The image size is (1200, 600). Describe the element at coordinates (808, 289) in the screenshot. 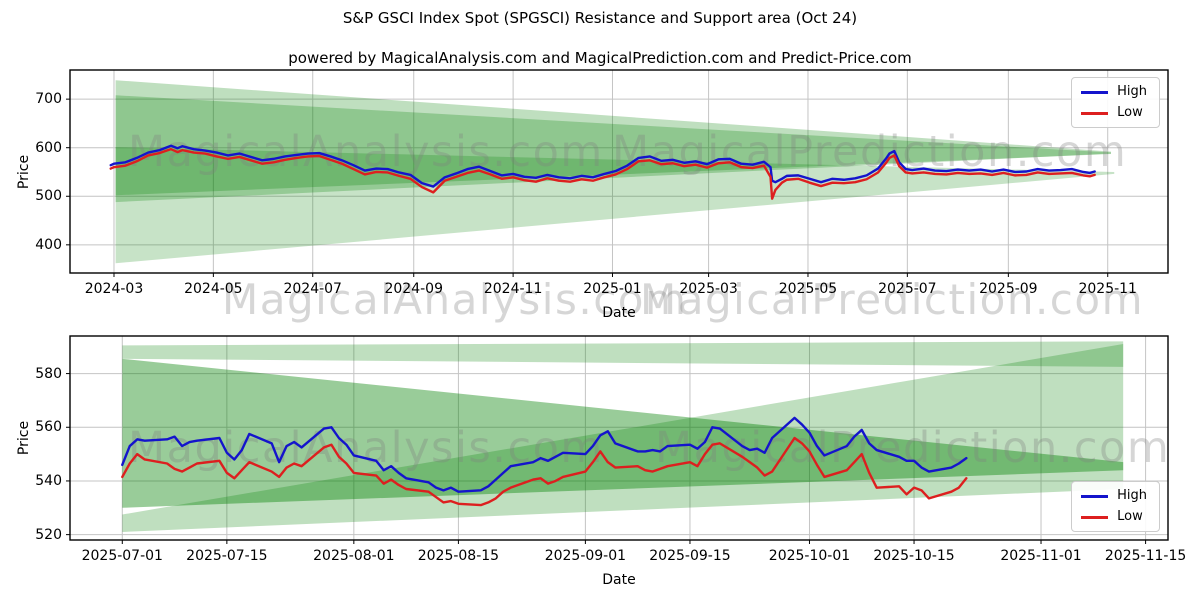

I see `x-tick-label: 2025-05` at that location.